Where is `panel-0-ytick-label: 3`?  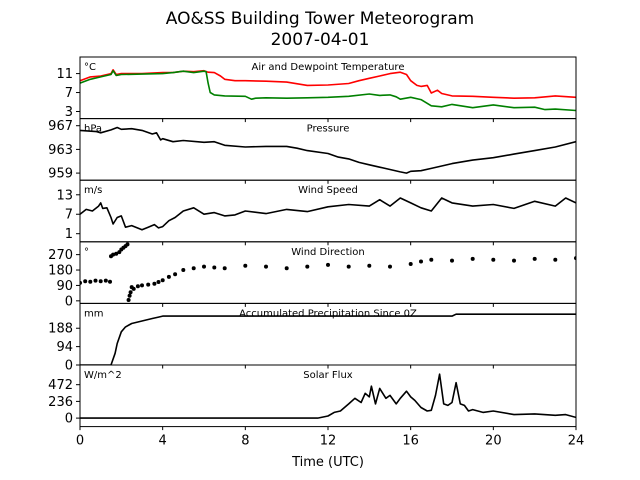 panel-0-ytick-label: 3 is located at coordinates (69, 112).